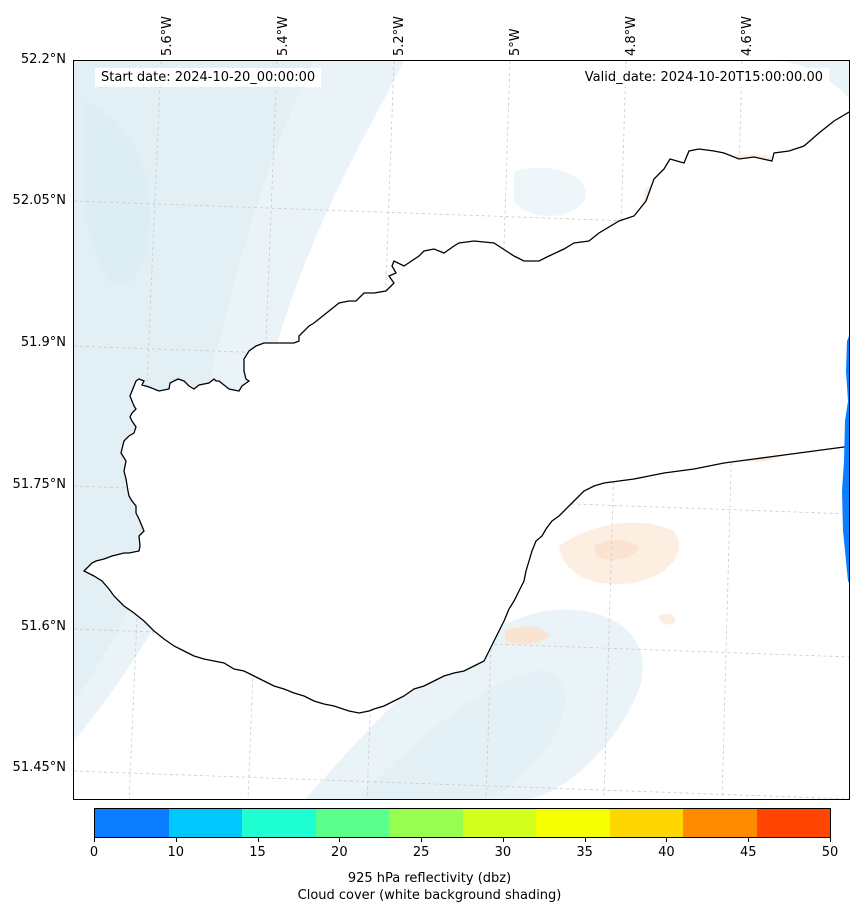  I want to click on longitude-label: 5.6°W, so click(167, 35).